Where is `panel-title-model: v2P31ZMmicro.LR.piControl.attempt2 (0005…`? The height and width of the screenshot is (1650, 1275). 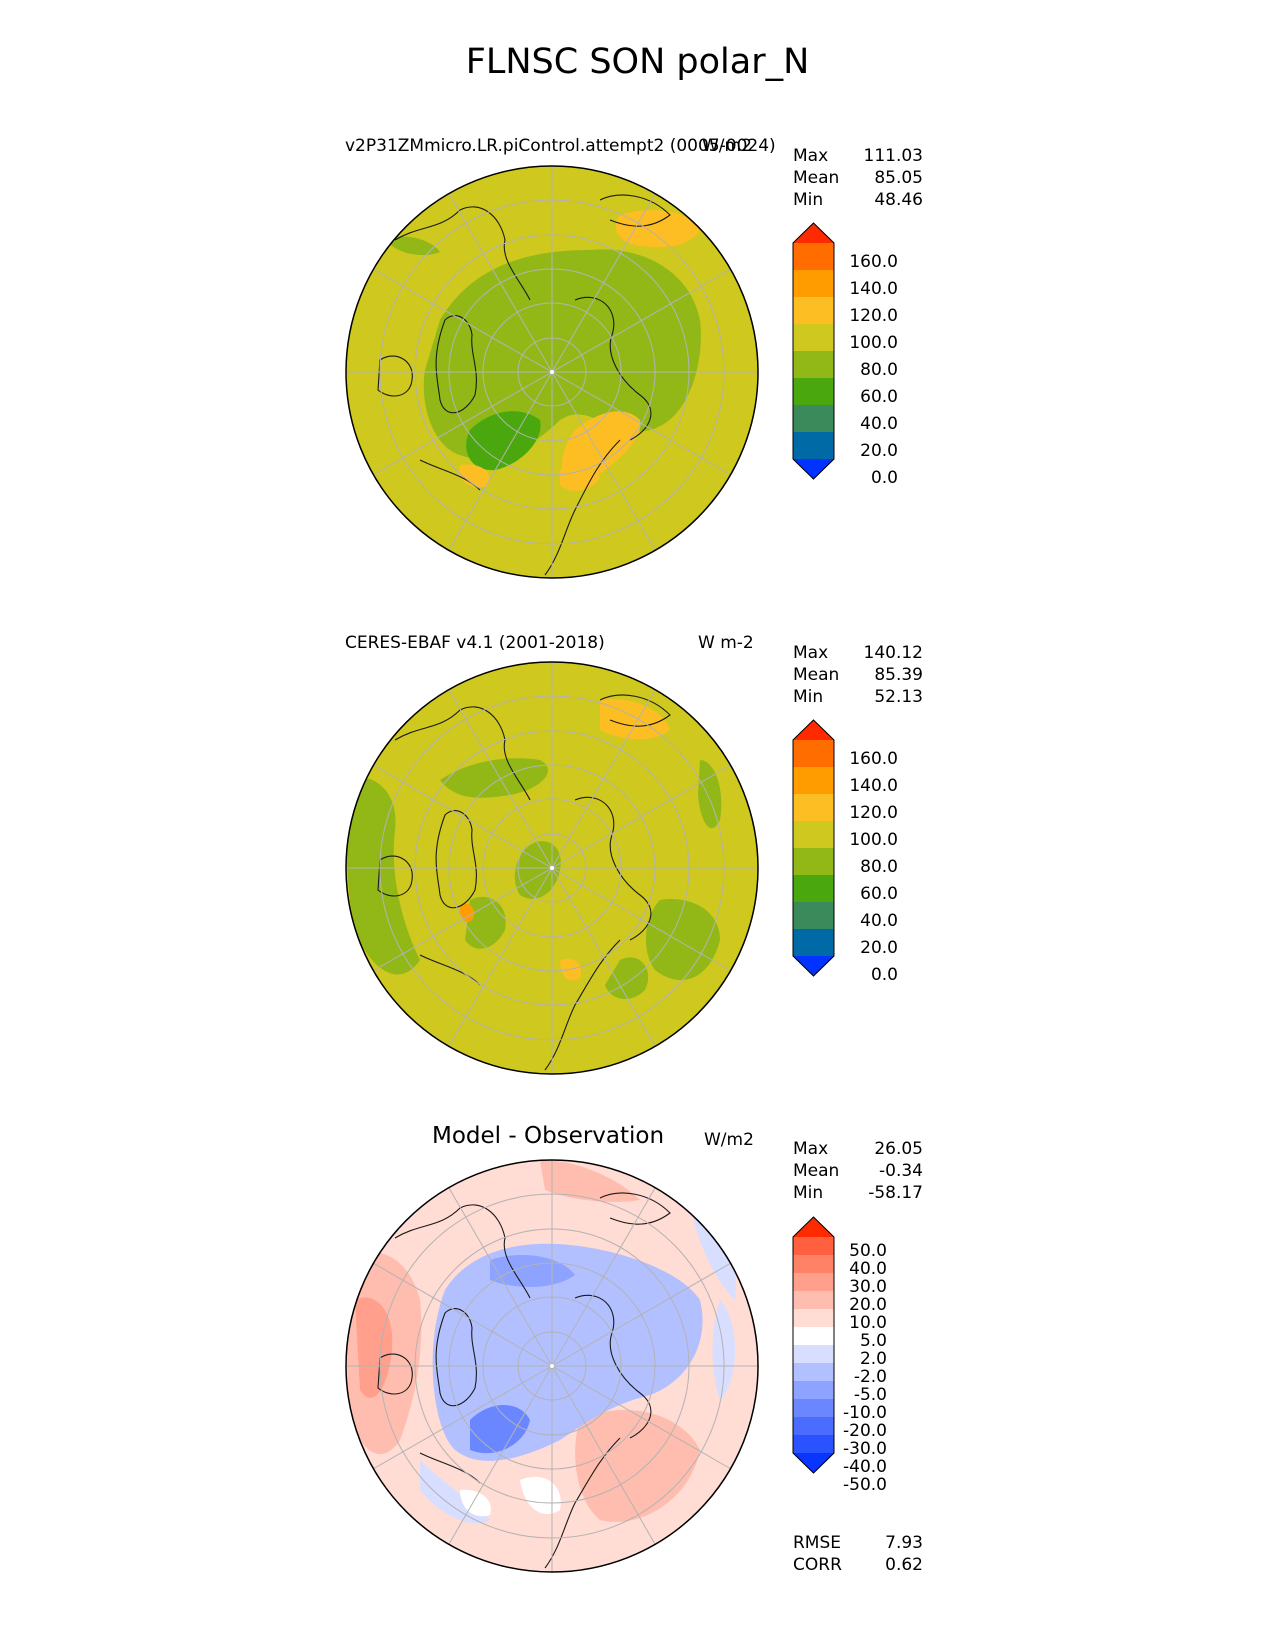
panel-title-model: v2P31ZMmicro.LR.piControl.attempt2 (0005… is located at coordinates (560, 146).